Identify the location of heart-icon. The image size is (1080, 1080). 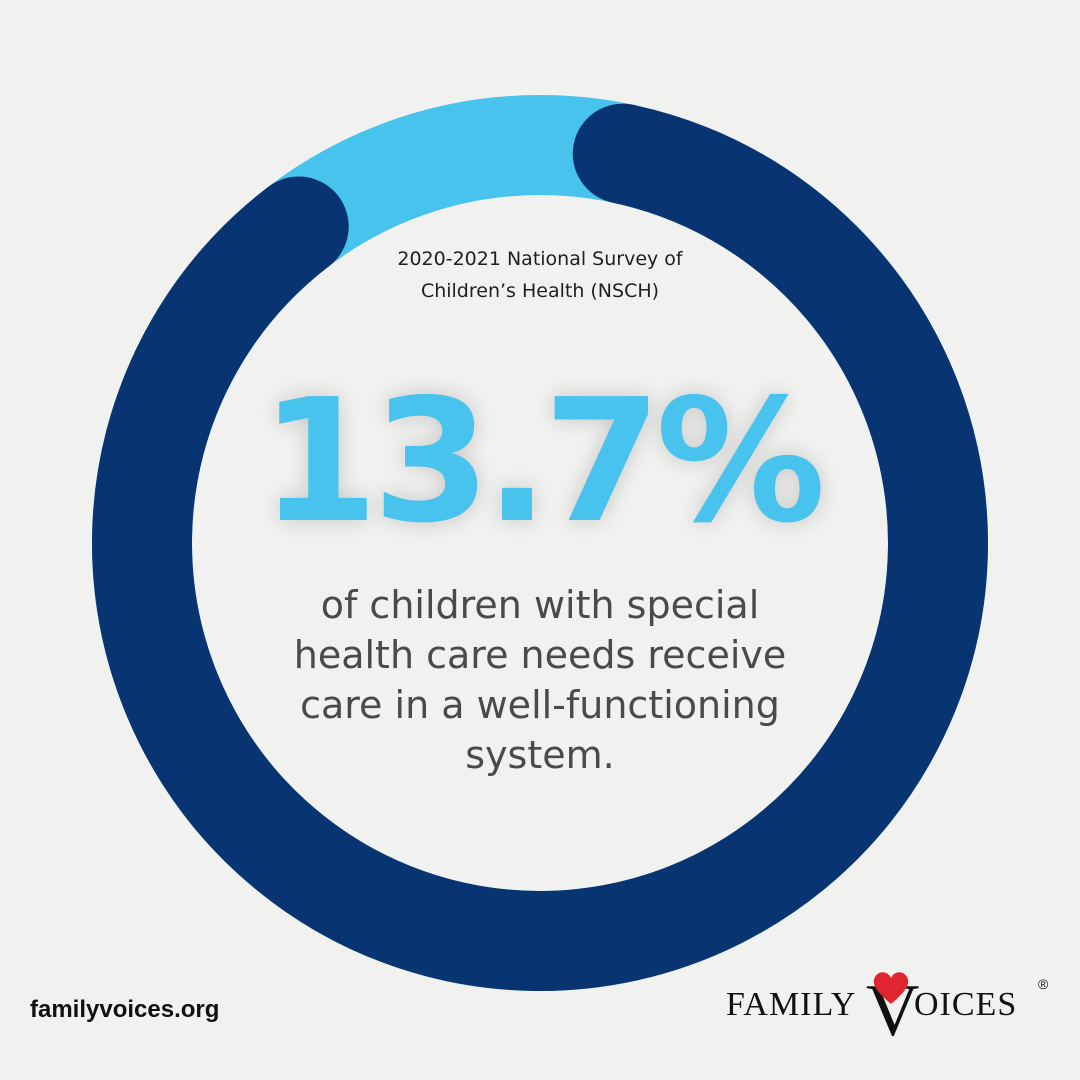
(891, 988).